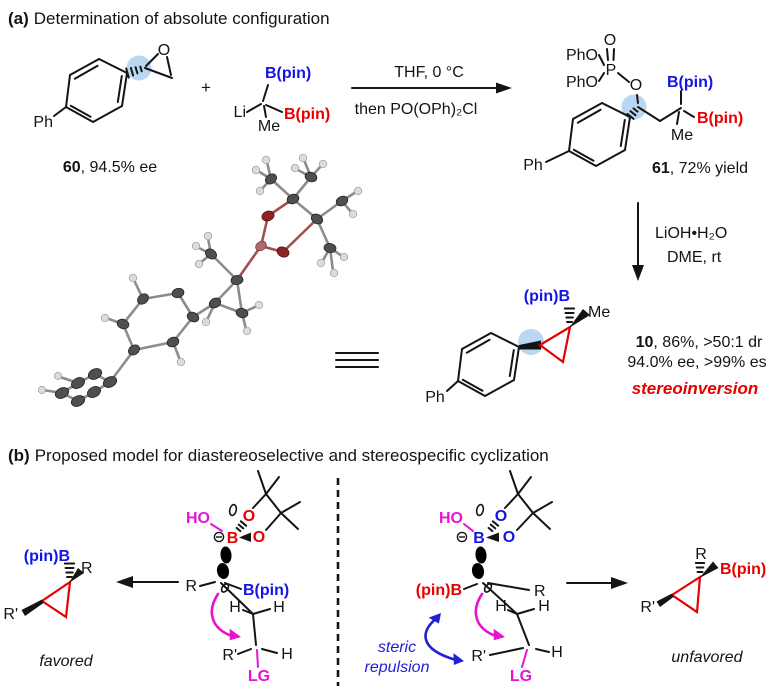 The image size is (779, 689). I want to click on oxygen-atom, so click(268, 216).